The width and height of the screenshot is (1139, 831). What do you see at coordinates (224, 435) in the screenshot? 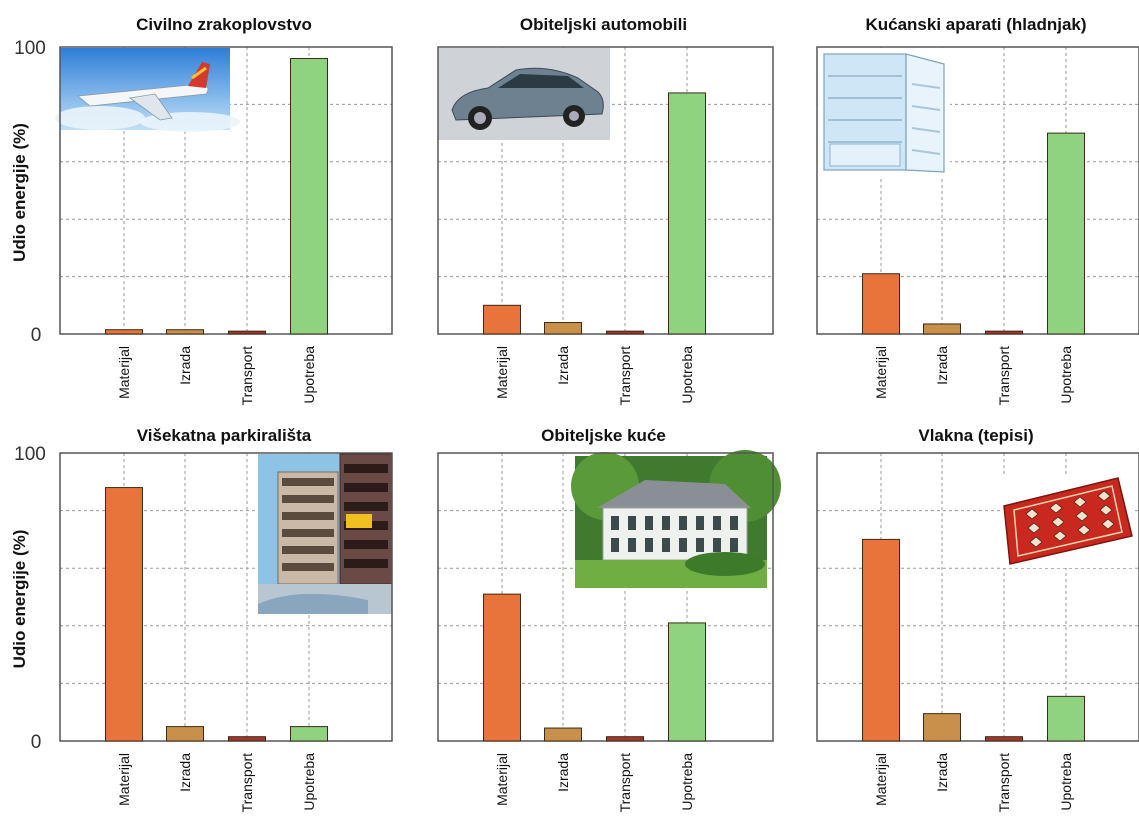
I see `chart-title: Višekatna parkirališta` at bounding box center [224, 435].